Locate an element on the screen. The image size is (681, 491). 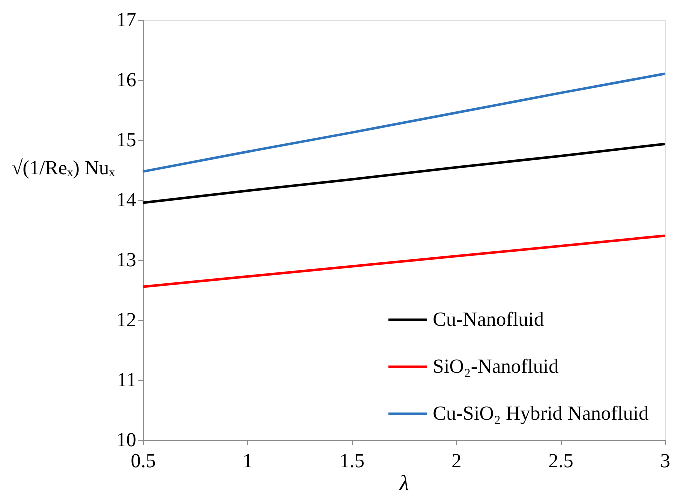
y-tick-label: 14 is located at coordinates (126, 201).